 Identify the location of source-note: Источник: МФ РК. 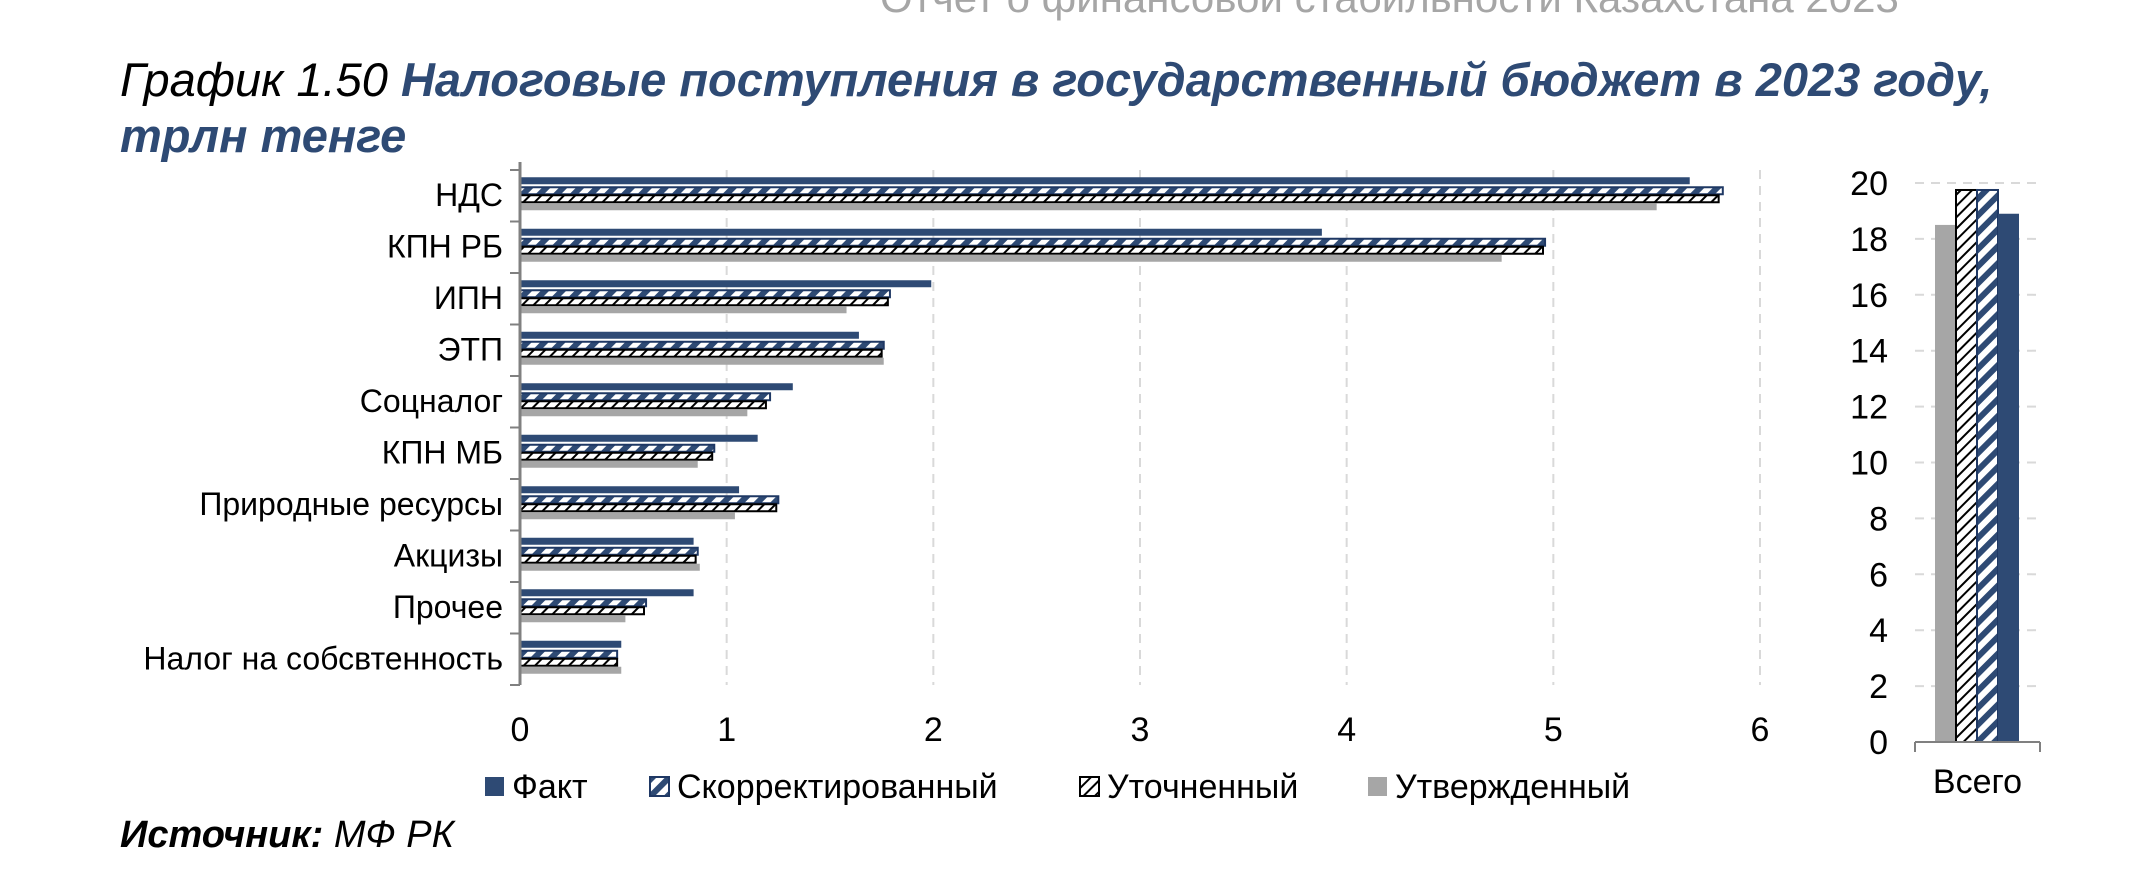
(287, 835).